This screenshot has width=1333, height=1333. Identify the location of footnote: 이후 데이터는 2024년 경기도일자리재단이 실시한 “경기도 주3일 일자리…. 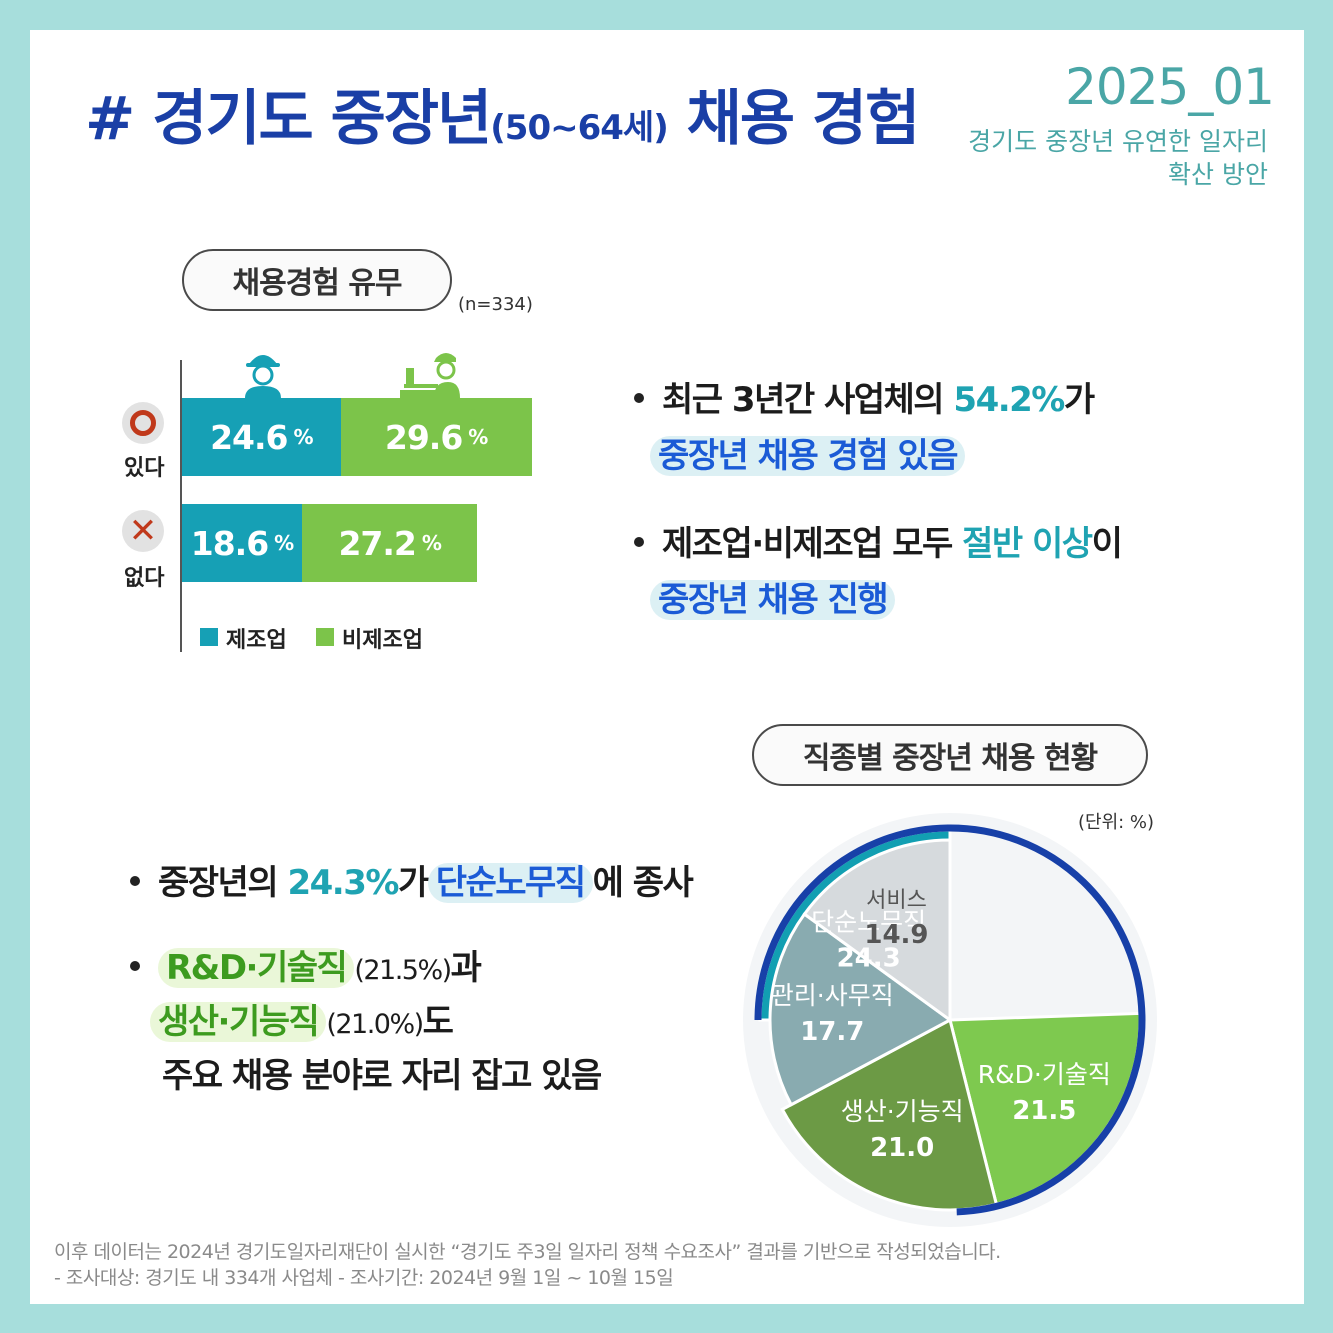
(527, 1265).